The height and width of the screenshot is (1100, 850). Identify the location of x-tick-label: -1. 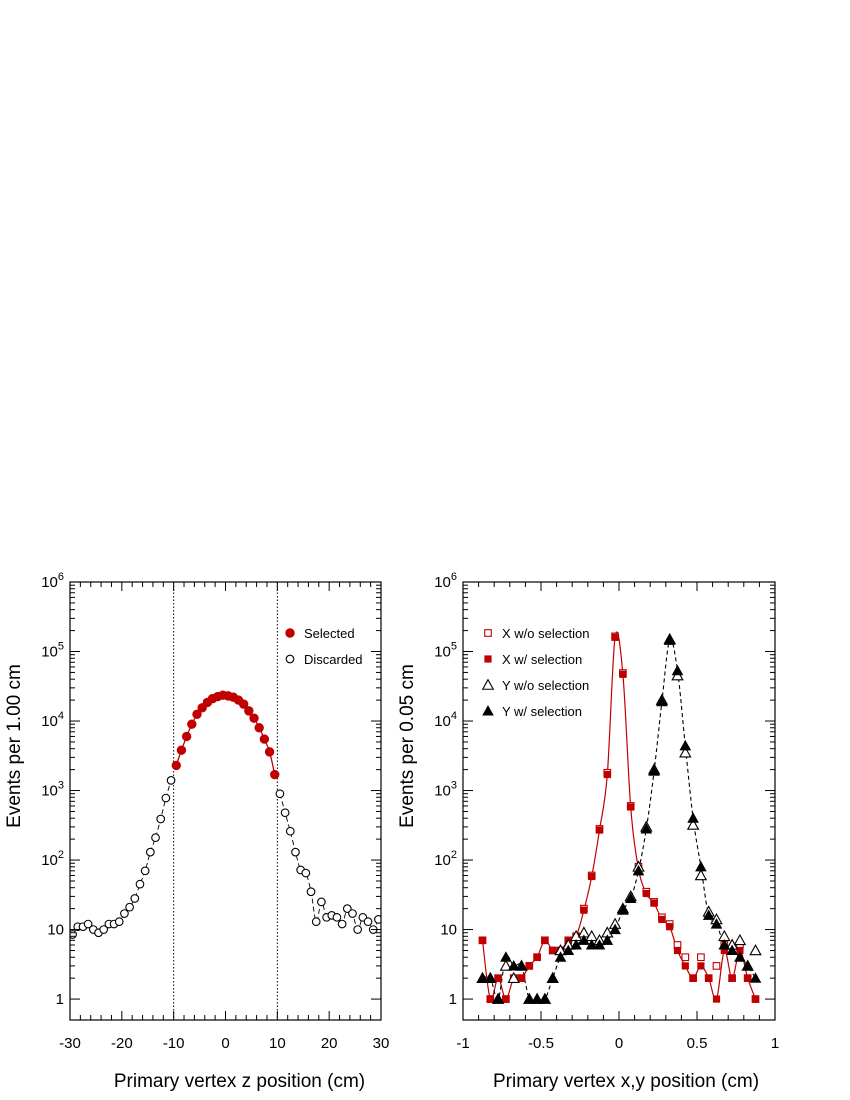
(462, 1043).